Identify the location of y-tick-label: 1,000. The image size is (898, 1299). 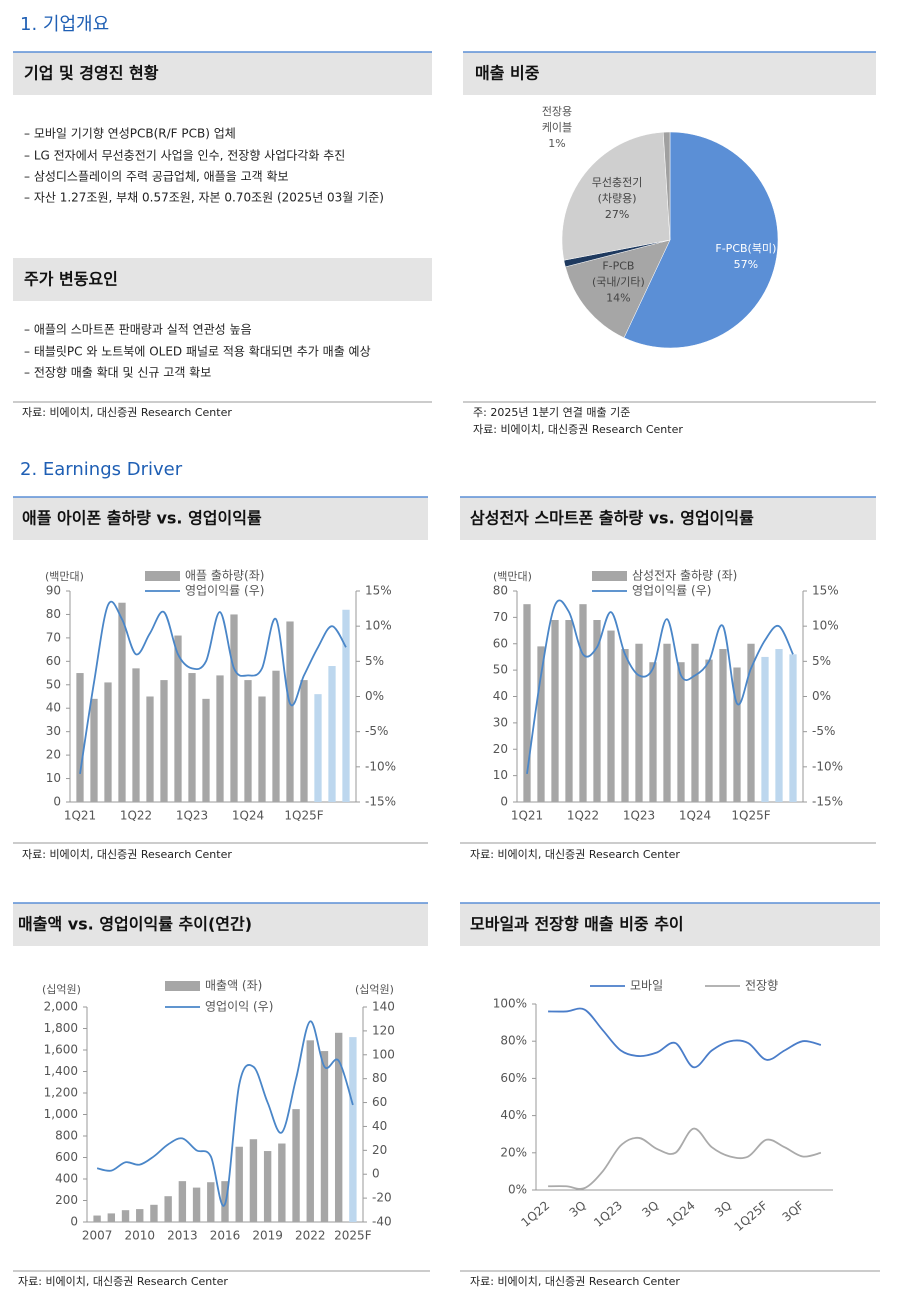
(61, 1114).